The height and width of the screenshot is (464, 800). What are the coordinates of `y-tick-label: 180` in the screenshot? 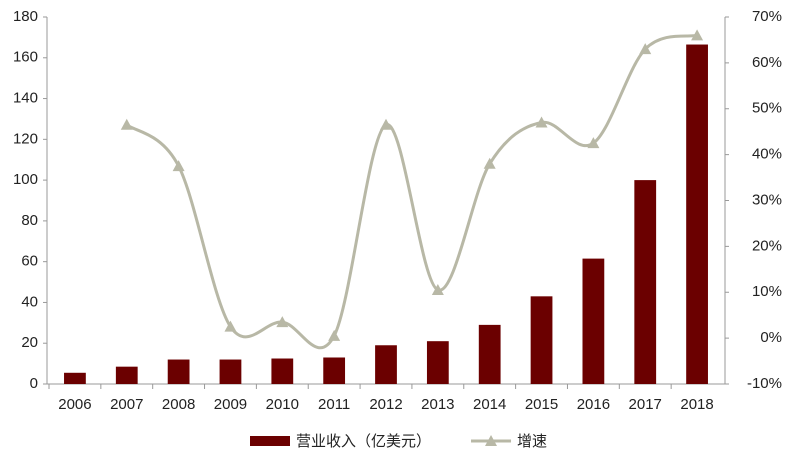 It's located at (25, 16).